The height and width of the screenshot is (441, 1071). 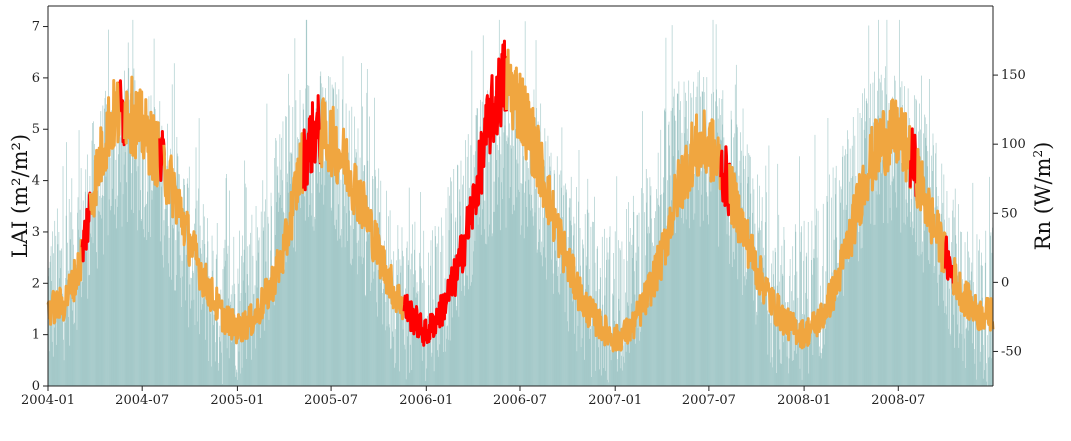 I want to click on y-right-axis-ticks: -50 0 50 100 150, so click(x=1009, y=213).